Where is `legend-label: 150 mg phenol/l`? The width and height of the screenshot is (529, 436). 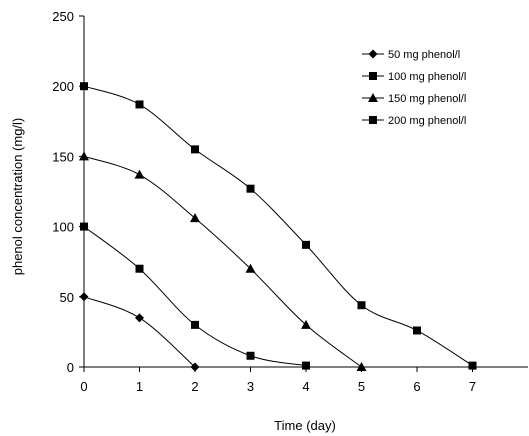 legend-label: 150 mg phenol/l is located at coordinates (427, 99).